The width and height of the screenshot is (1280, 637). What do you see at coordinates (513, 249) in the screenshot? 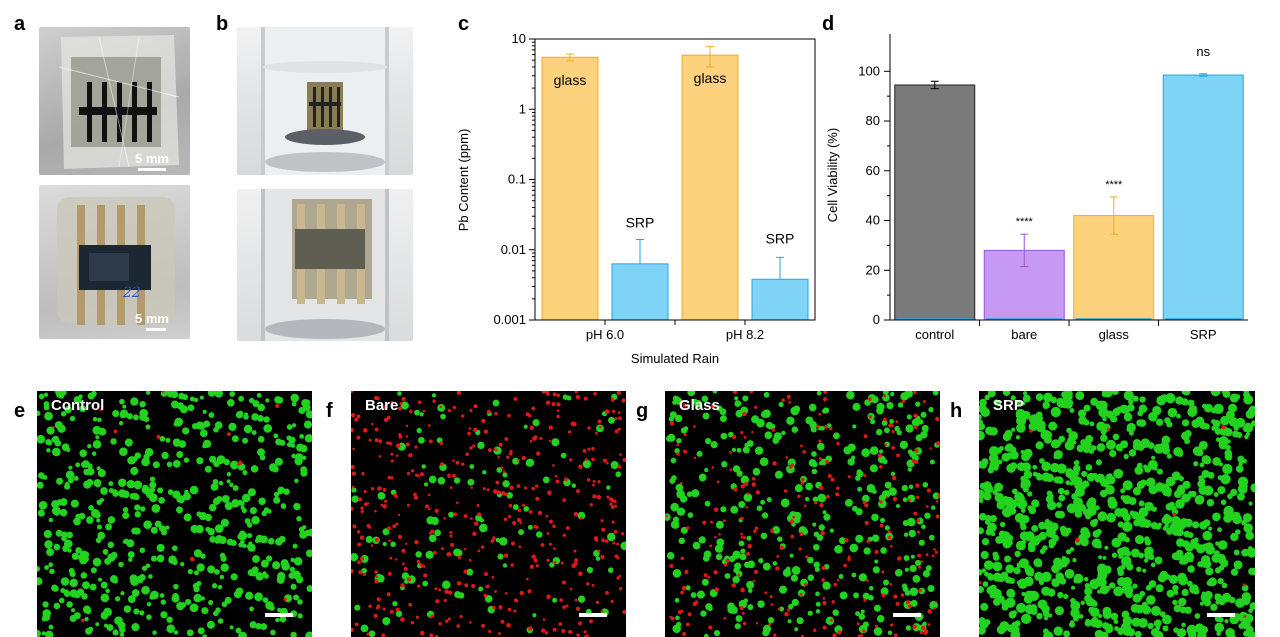
I see `chart-c-ytick-label: 0.01` at bounding box center [513, 249].